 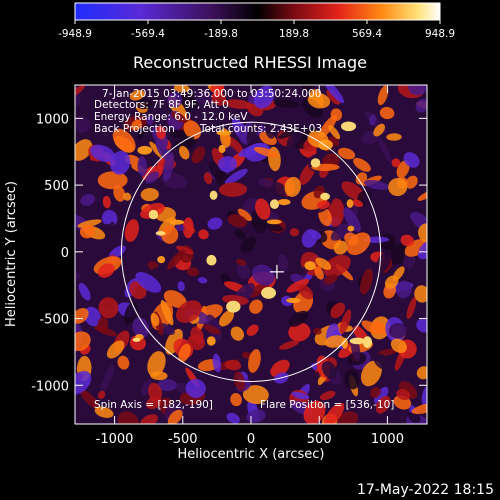 I want to click on colorbar-ticks, so click(x=257, y=22).